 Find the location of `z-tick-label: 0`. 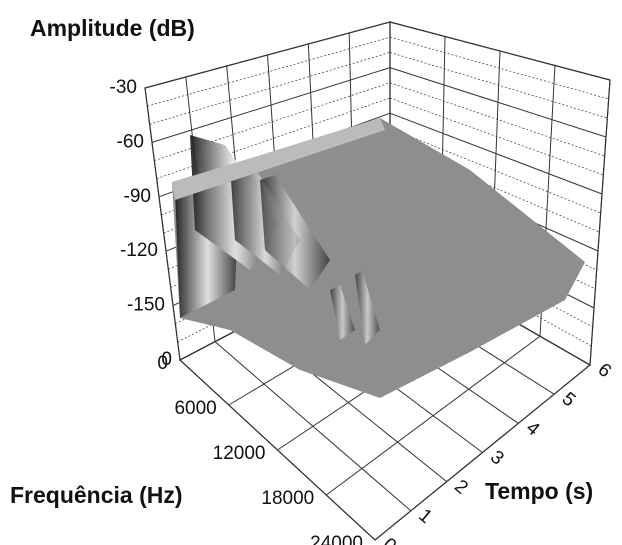

z-tick-label: 0 is located at coordinates (166, 359).